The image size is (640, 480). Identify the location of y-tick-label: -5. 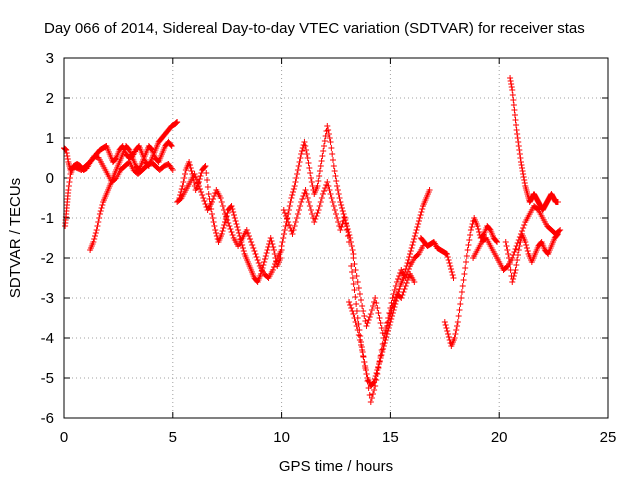
(47, 378).